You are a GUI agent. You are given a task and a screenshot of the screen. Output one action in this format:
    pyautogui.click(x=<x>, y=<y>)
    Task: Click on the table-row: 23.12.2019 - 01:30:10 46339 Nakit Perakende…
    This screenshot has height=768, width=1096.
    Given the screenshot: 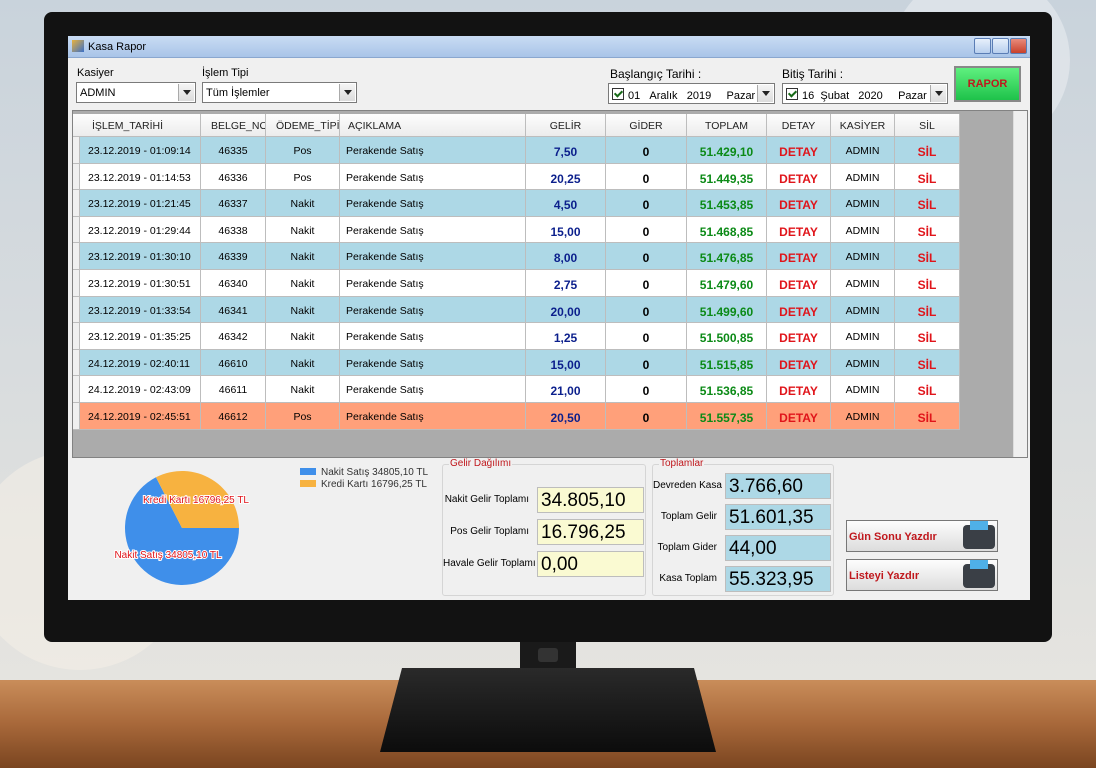 What is the action you would take?
    pyautogui.click(x=516, y=256)
    